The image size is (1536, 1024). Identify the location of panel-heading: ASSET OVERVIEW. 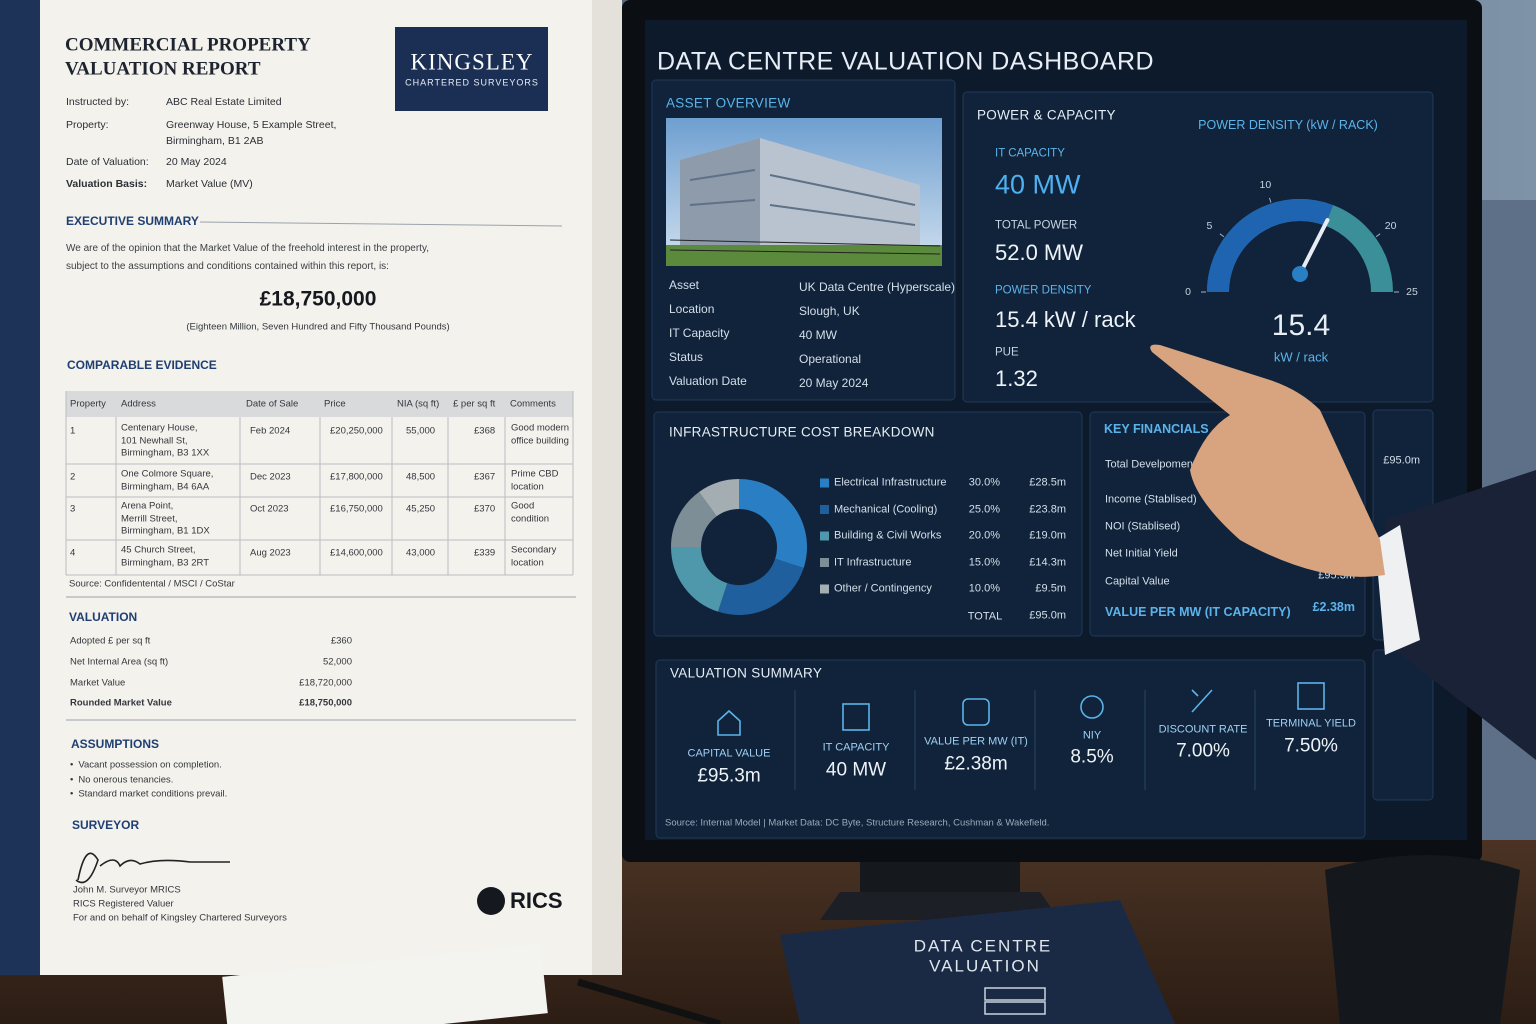
(728, 103).